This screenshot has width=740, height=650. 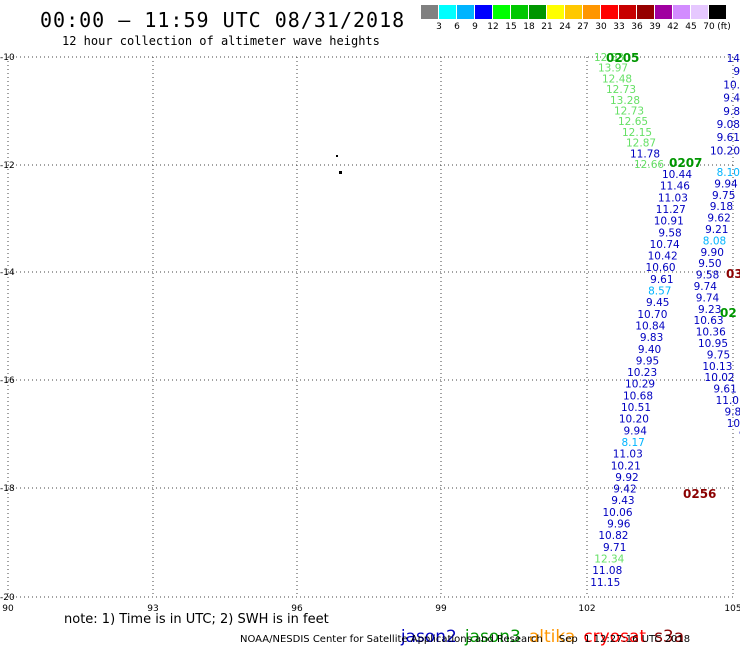 What do you see at coordinates (732, 412) in the screenshot?
I see `right-track-value: 9.8` at bounding box center [732, 412].